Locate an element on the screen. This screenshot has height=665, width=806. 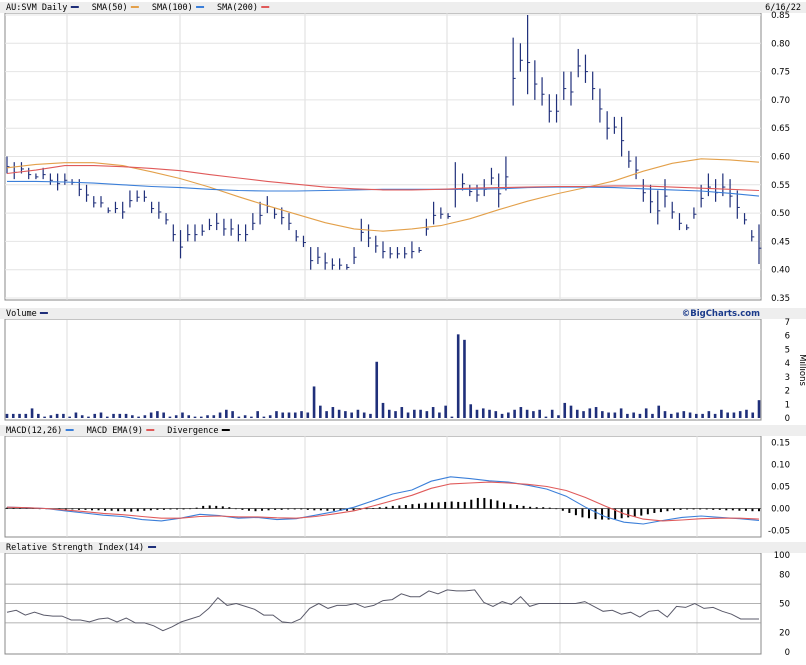
y-tick-label: -0.05 is located at coordinates (779, 532).